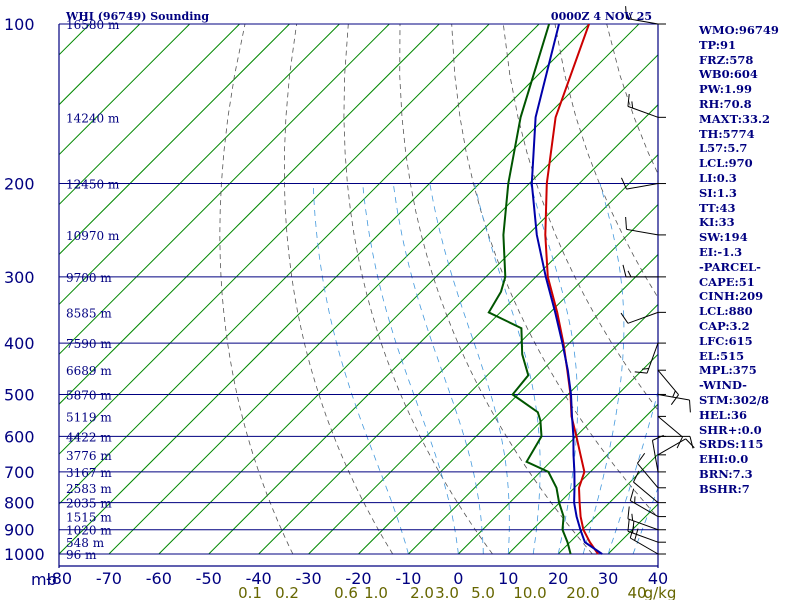 The width and height of the screenshot is (800, 600). Describe the element at coordinates (358, 578) in the screenshot. I see `temperature-tick-label: -20` at that location.